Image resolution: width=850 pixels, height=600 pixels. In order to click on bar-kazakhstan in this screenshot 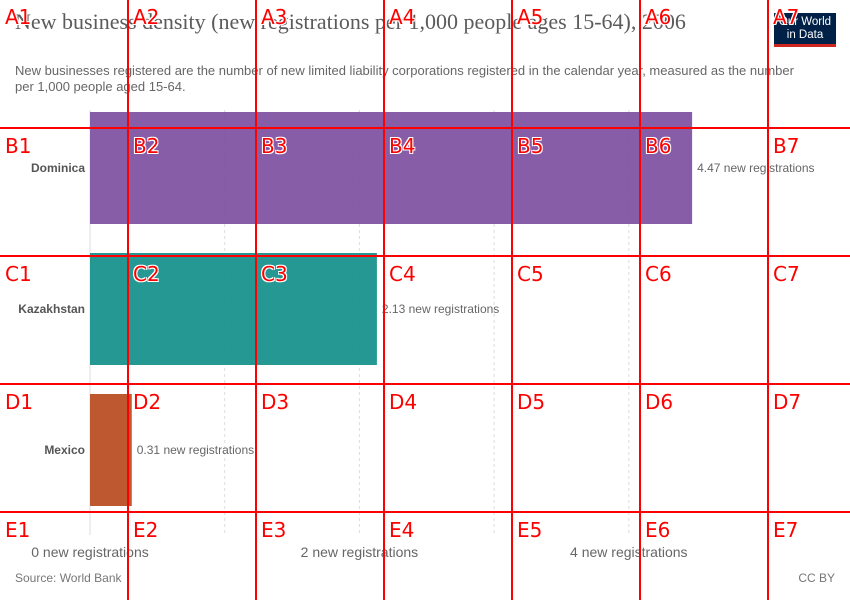, I will do `click(233, 309)`.